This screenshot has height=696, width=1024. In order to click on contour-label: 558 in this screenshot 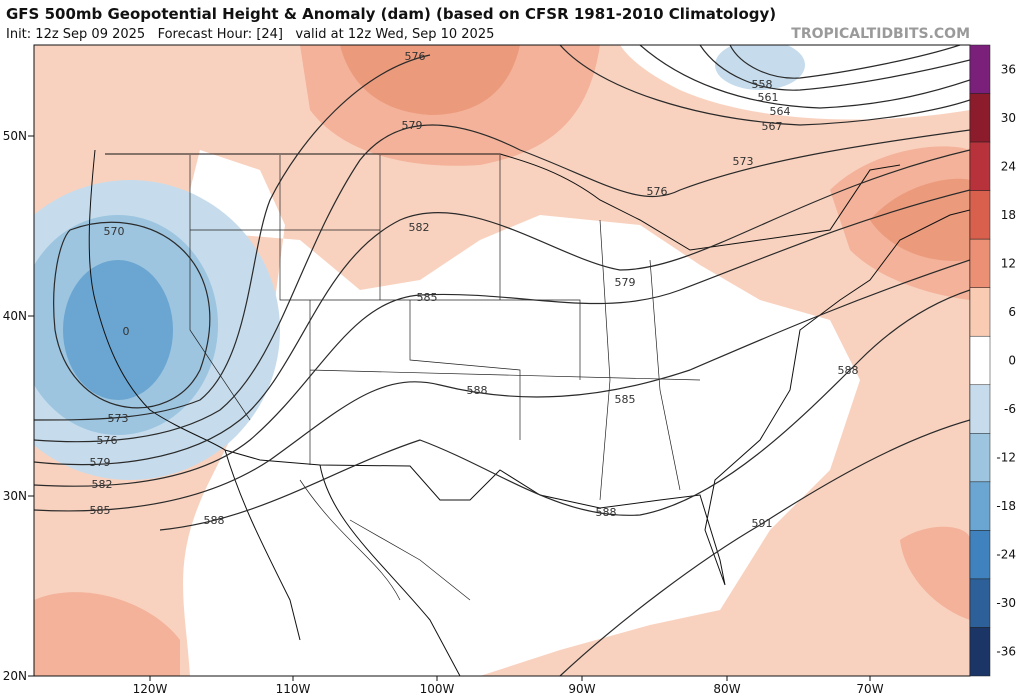, I will do `click(762, 84)`.